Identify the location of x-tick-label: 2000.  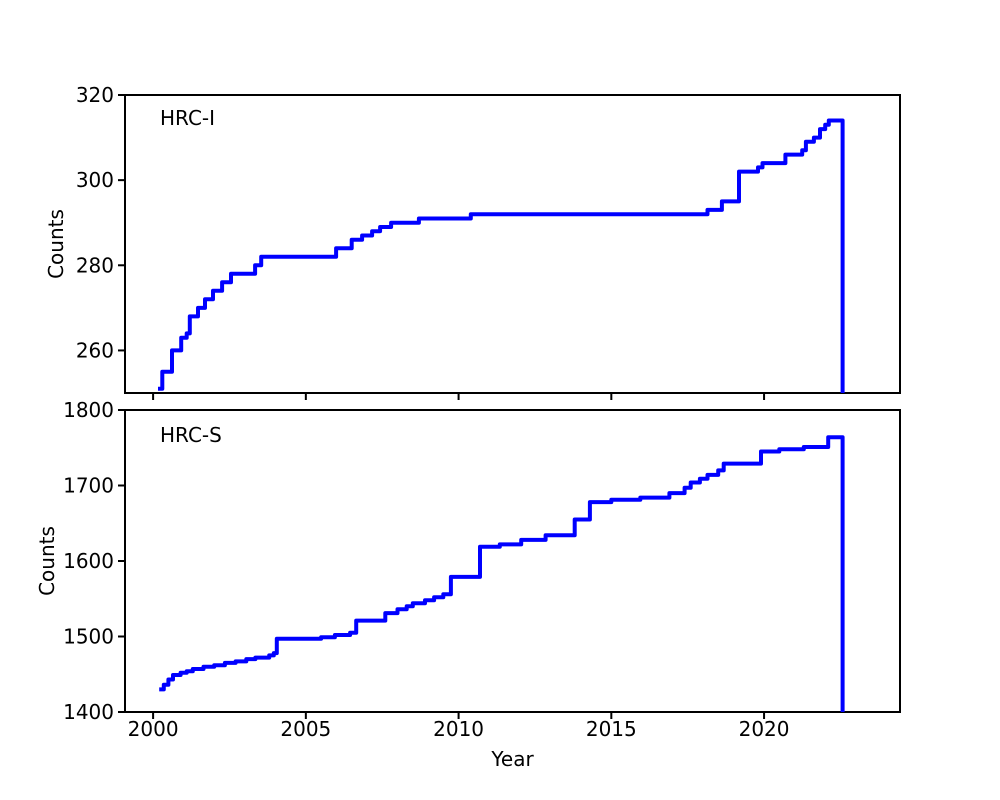
(153, 729).